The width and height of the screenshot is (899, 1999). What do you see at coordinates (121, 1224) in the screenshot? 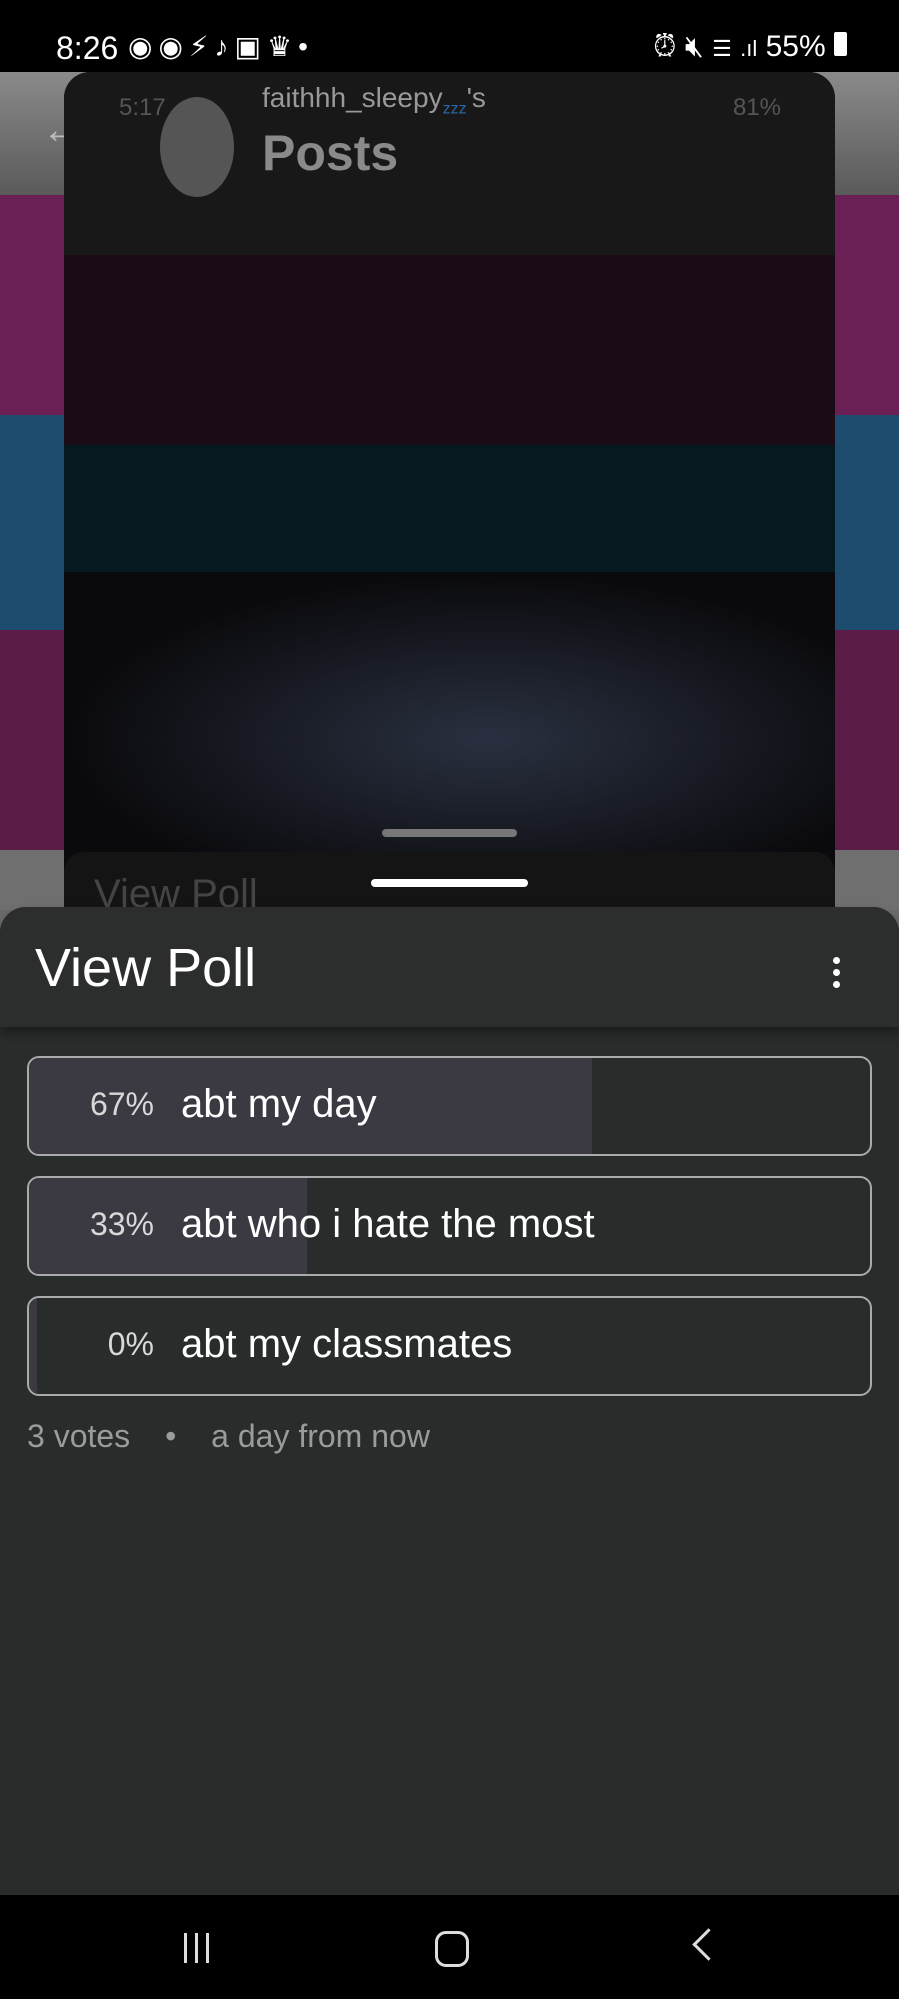
I see `poll-option-percent: 33%` at bounding box center [121, 1224].